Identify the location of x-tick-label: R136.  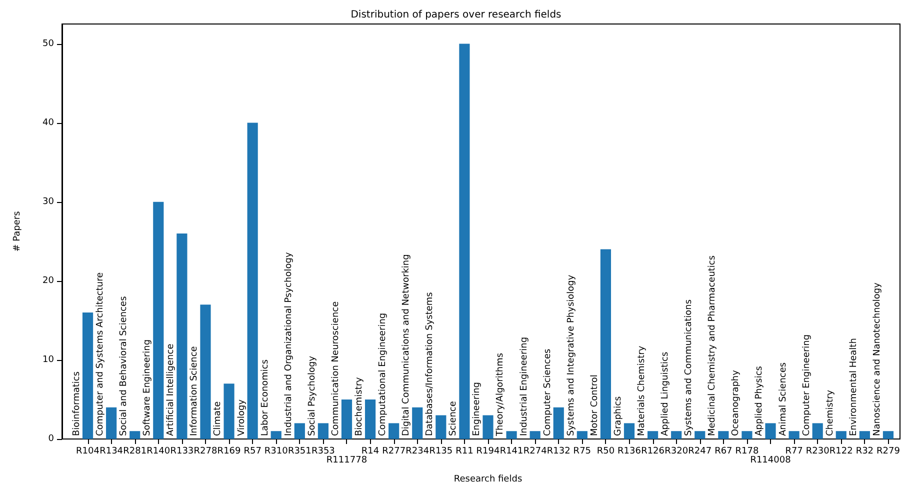
(630, 451).